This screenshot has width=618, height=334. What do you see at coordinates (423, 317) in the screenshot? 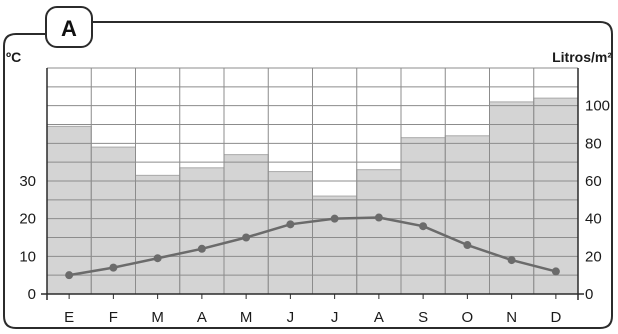
I see `x-tick-label: S` at bounding box center [423, 317].